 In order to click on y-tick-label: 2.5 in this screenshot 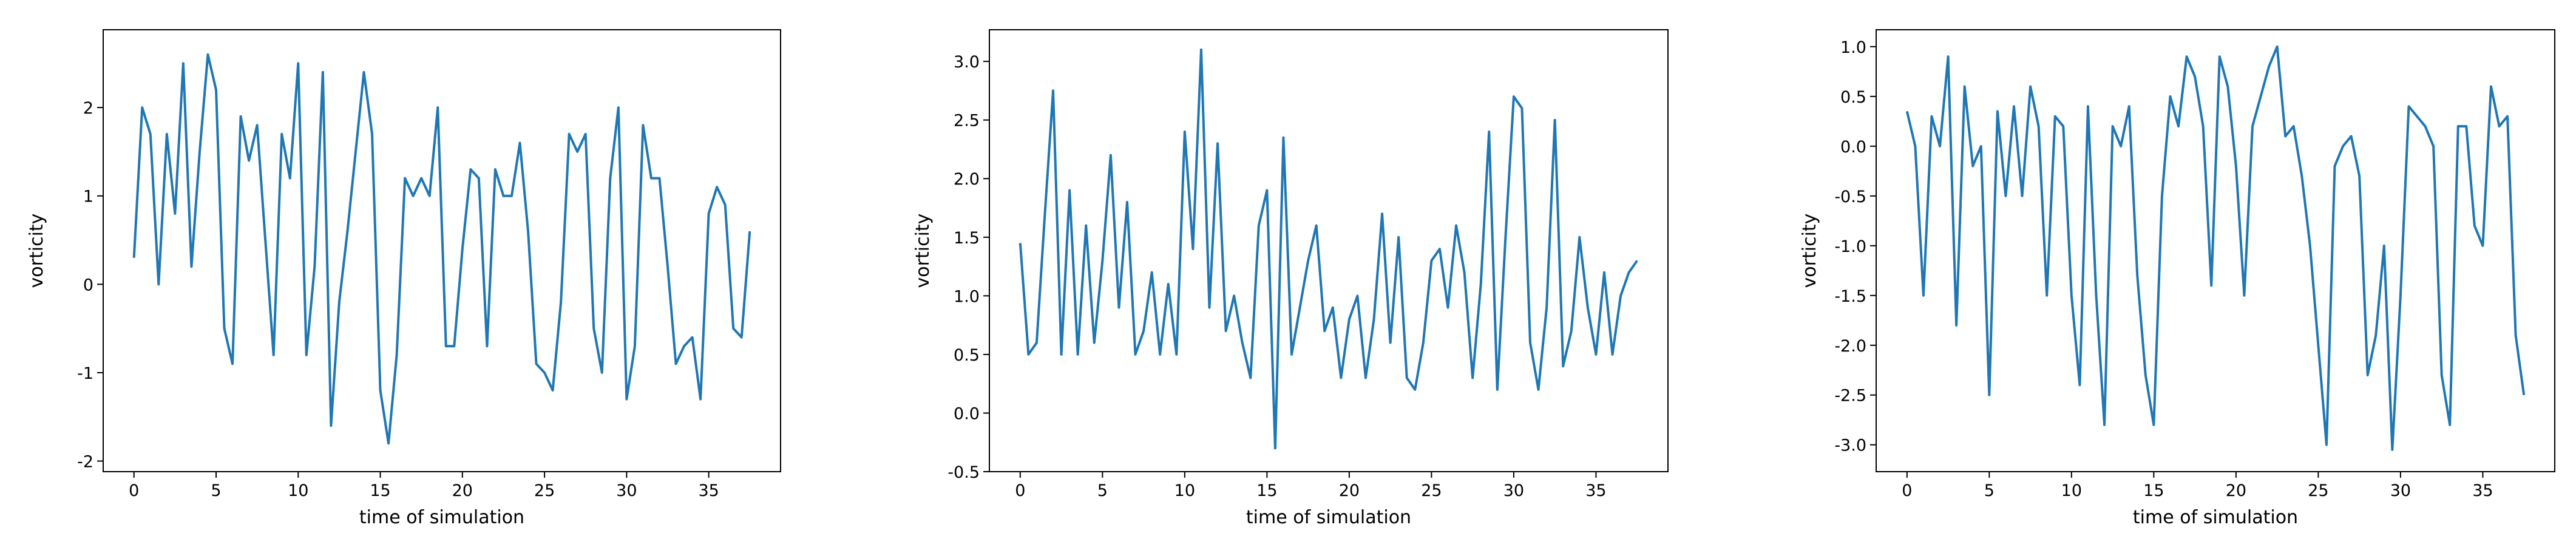, I will do `click(967, 121)`.